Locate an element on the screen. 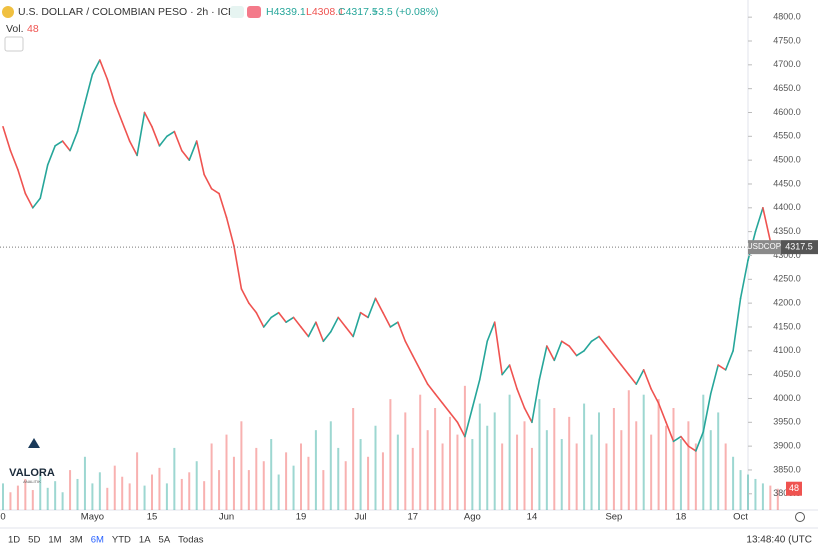 This screenshot has height=555, width=818. y-tick-label: 4250.0 is located at coordinates (787, 279).